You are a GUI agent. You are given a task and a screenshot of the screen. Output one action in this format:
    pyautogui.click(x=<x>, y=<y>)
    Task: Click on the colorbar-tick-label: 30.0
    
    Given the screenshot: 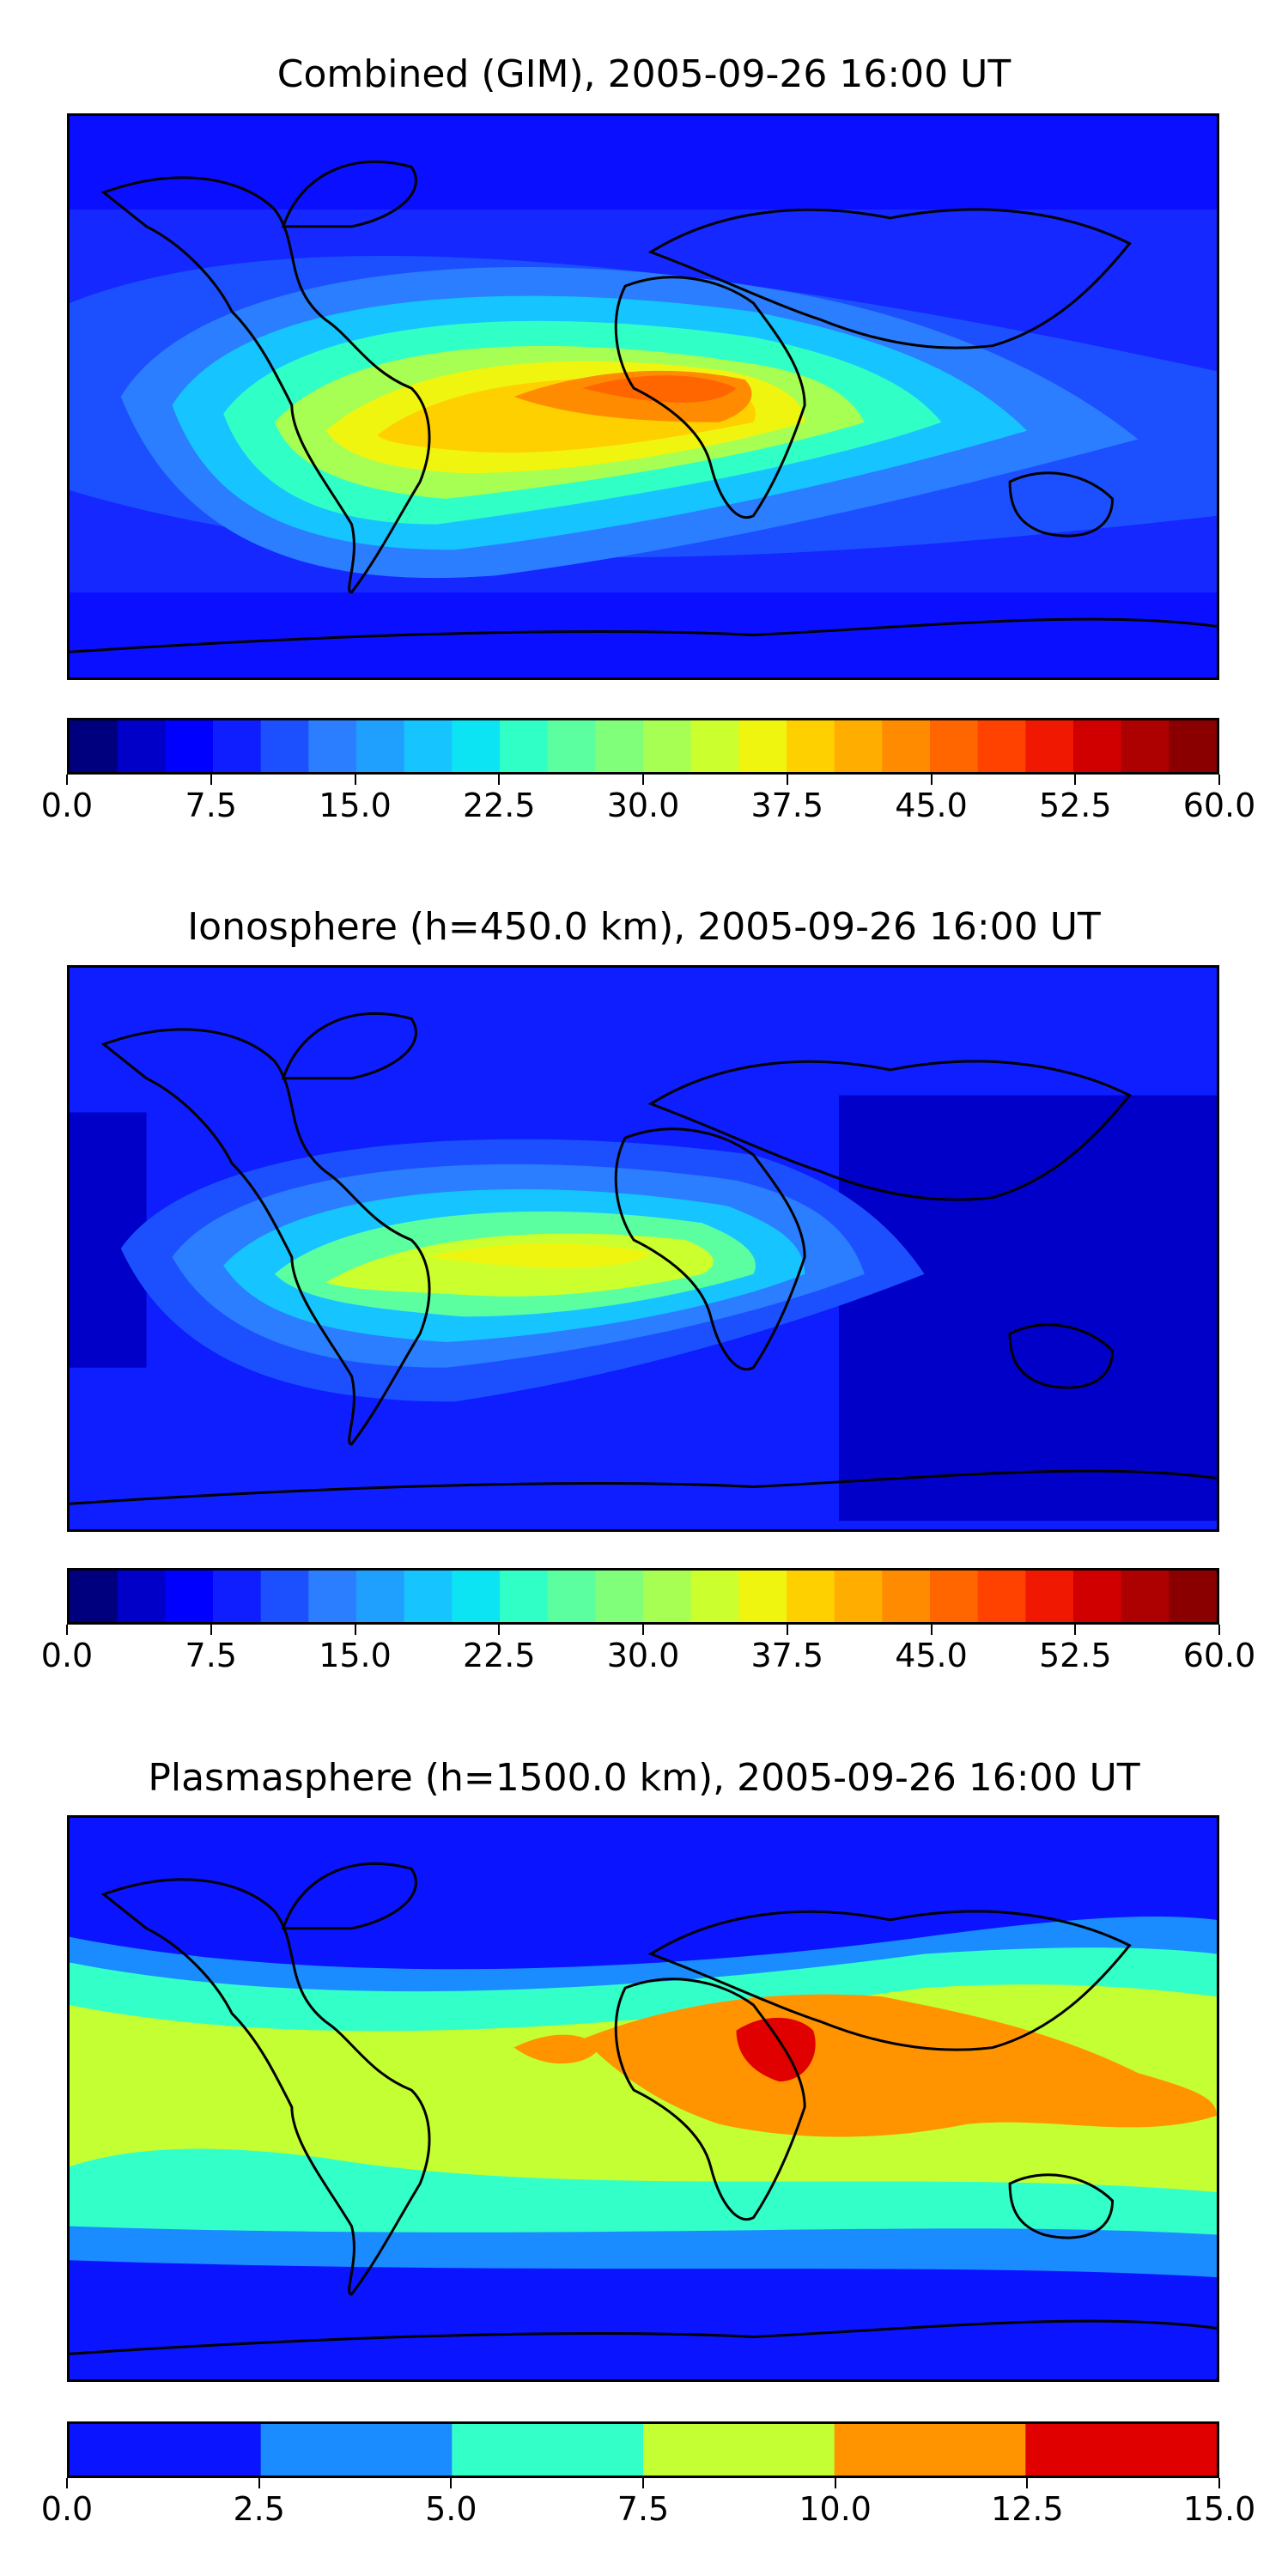 What is the action you would take?
    pyautogui.click(x=643, y=1656)
    